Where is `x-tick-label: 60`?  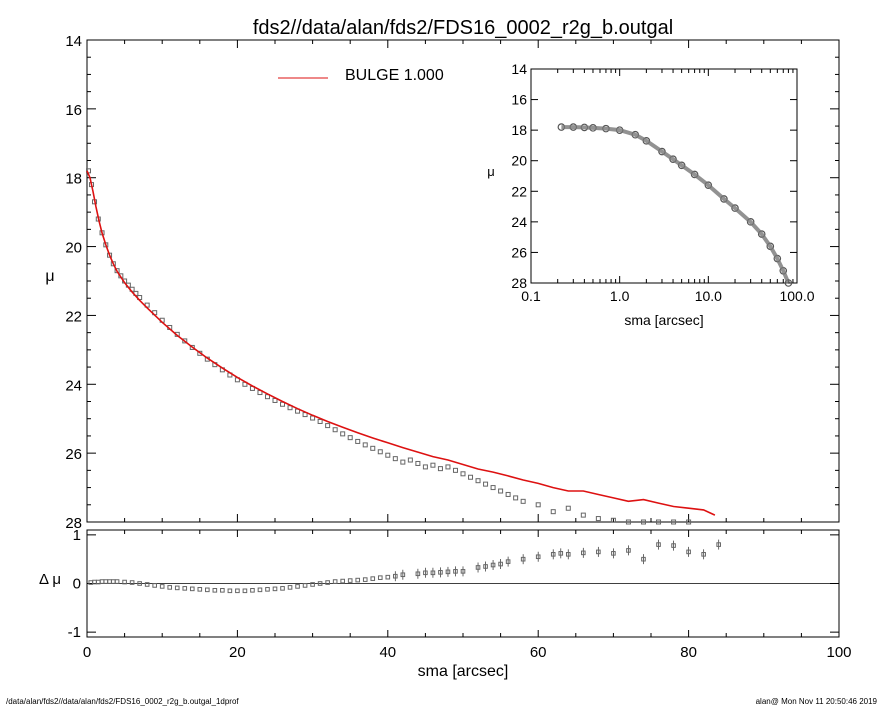 x-tick-label: 60 is located at coordinates (538, 652).